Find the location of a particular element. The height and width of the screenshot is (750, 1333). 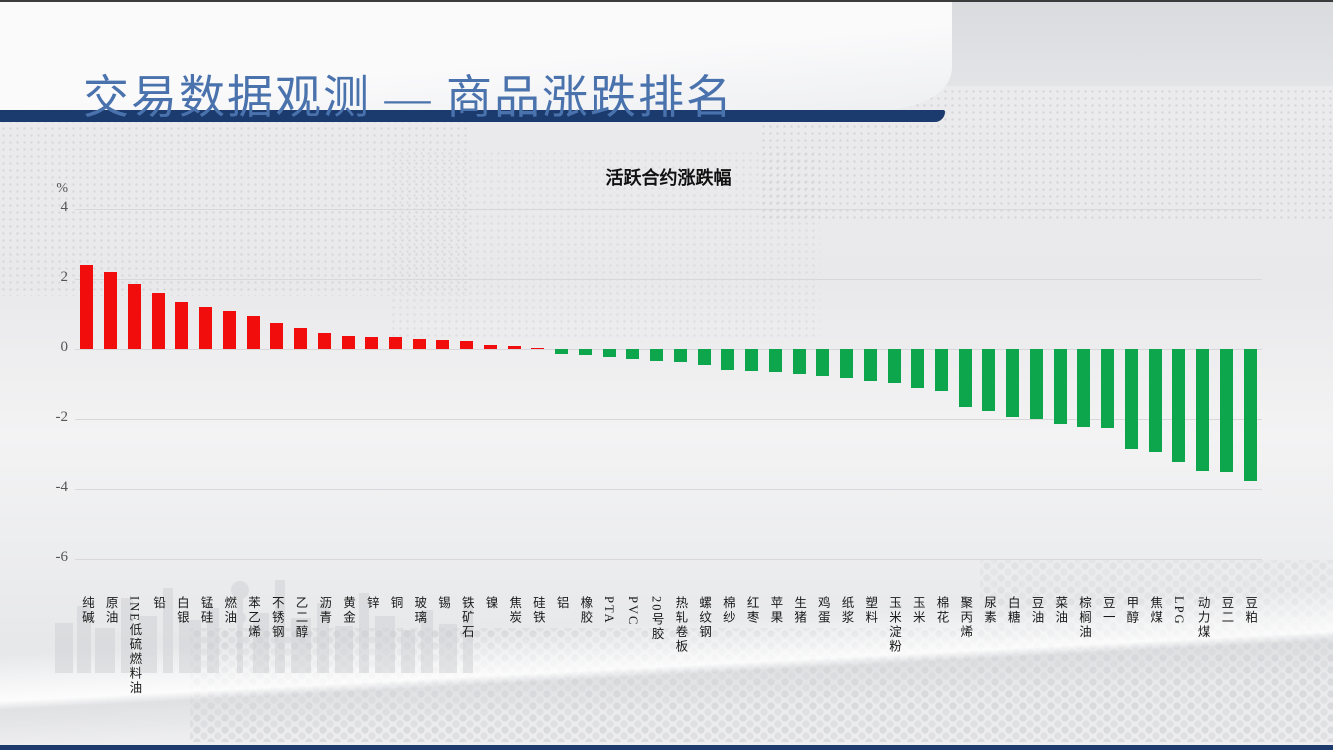

x-axis-label: 白糖 is located at coordinates (1012, 610).